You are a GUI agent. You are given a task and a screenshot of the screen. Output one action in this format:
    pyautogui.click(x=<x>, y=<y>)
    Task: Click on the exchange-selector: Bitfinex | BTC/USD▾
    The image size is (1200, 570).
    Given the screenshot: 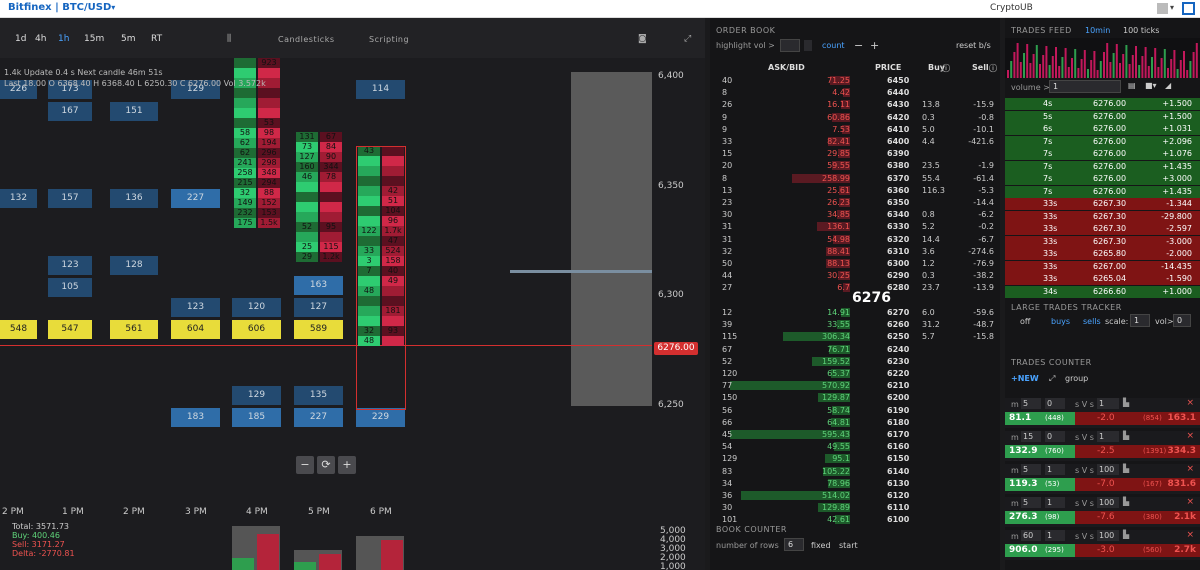 What is the action you would take?
    pyautogui.click(x=62, y=7)
    